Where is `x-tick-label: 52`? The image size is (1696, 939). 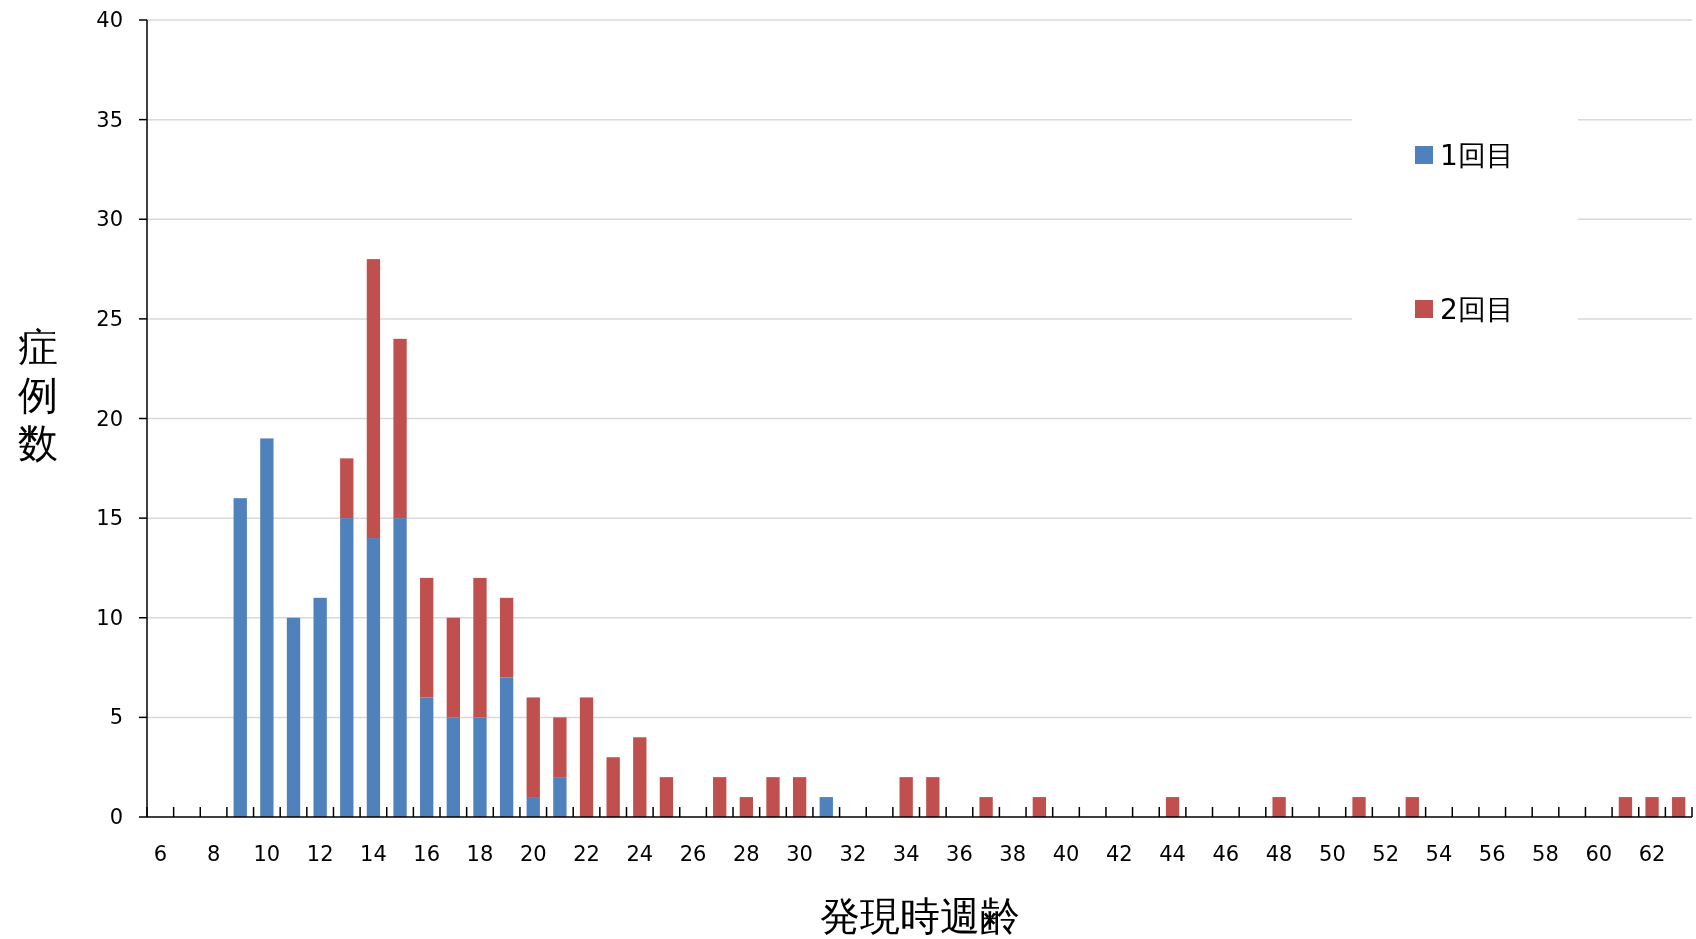
x-tick-label: 52 is located at coordinates (1386, 854).